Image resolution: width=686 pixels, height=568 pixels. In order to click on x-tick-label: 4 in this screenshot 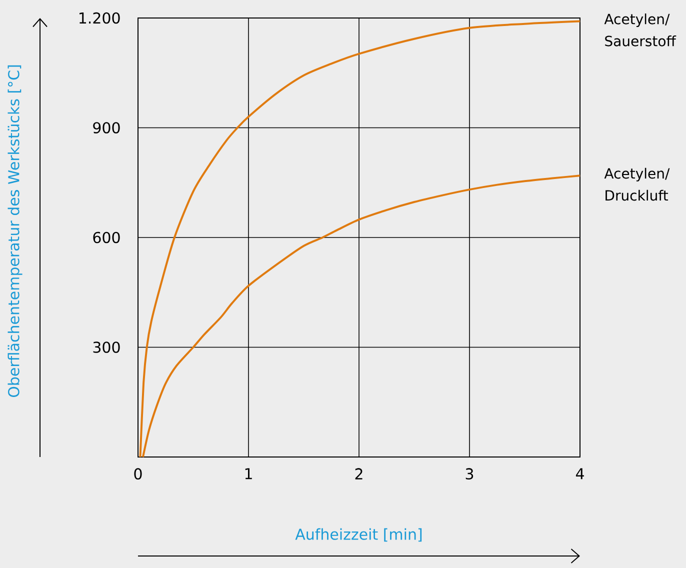, I will do `click(580, 474)`.